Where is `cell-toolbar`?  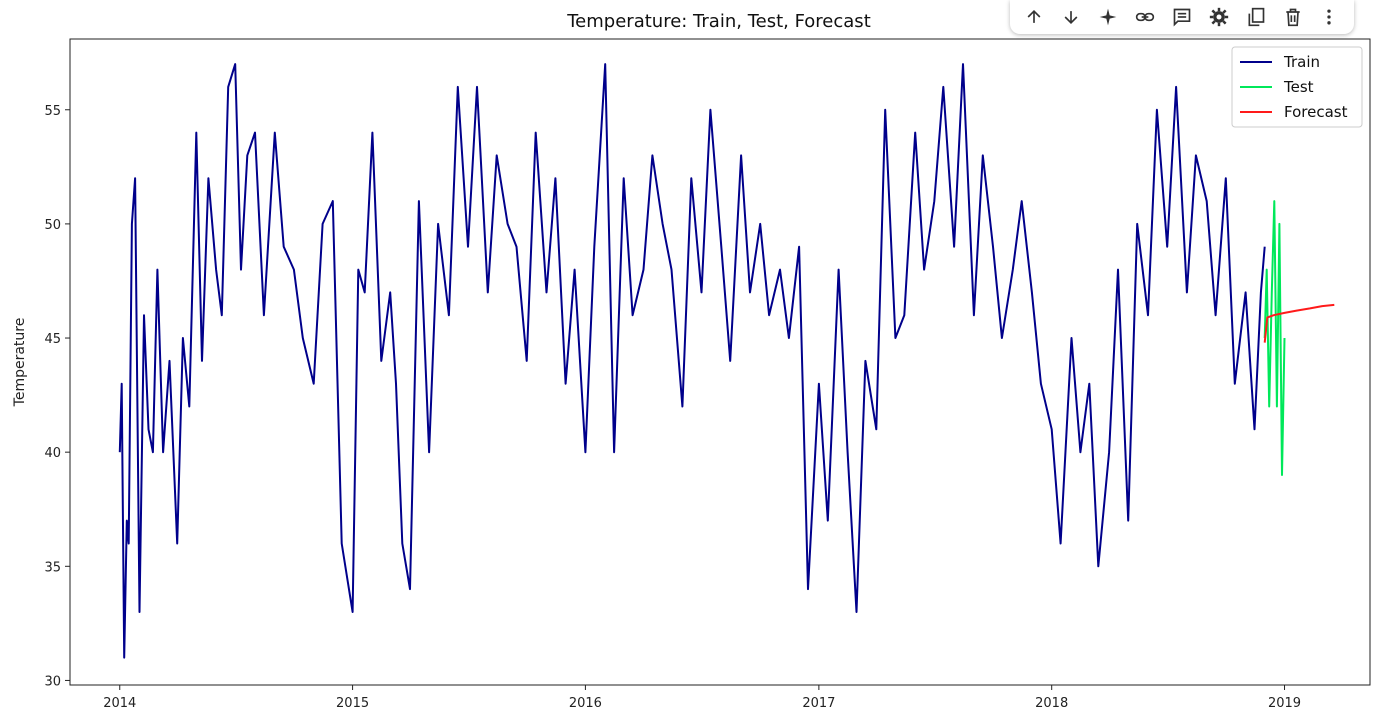 cell-toolbar is located at coordinates (1182, 17).